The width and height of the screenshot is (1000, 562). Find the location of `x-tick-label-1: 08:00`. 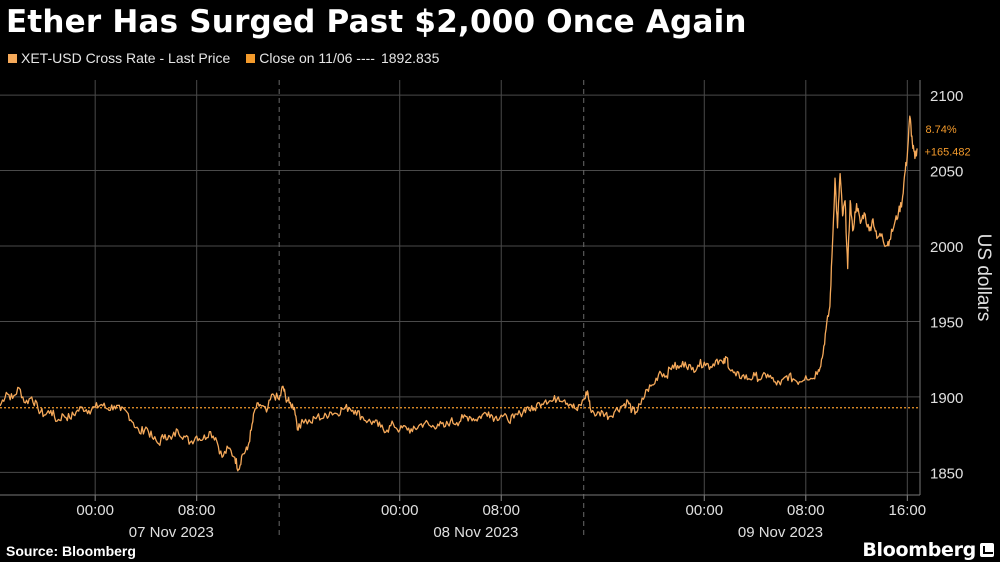

x-tick-label-1: 08:00 is located at coordinates (197, 510).